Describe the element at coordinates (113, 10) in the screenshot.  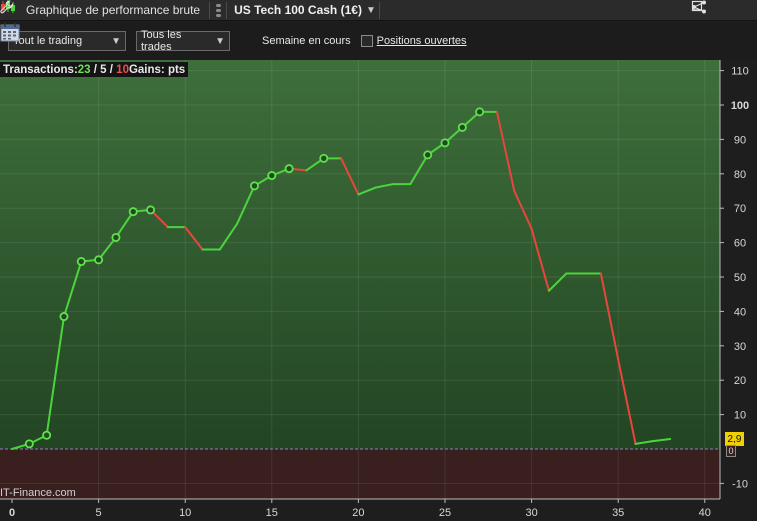
I see `window-title: Graphique de performance brute` at that location.